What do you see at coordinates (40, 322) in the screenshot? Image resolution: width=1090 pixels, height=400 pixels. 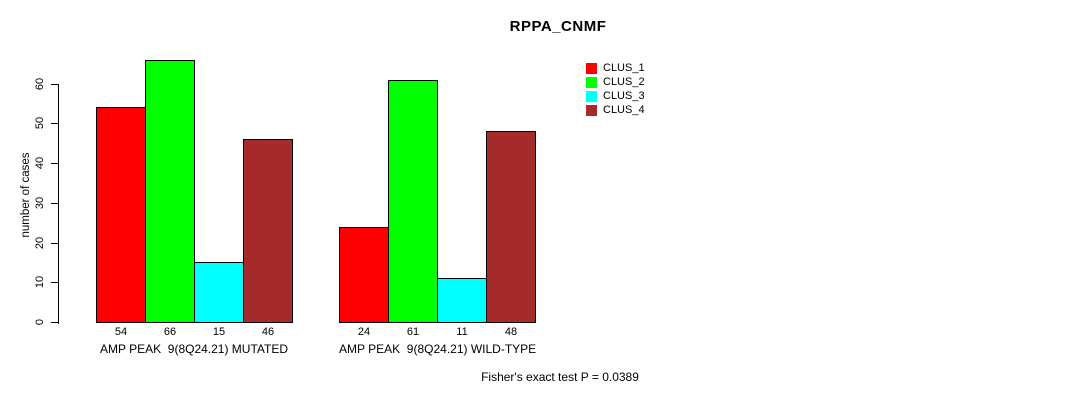 I see `y-tick-label: 0` at bounding box center [40, 322].